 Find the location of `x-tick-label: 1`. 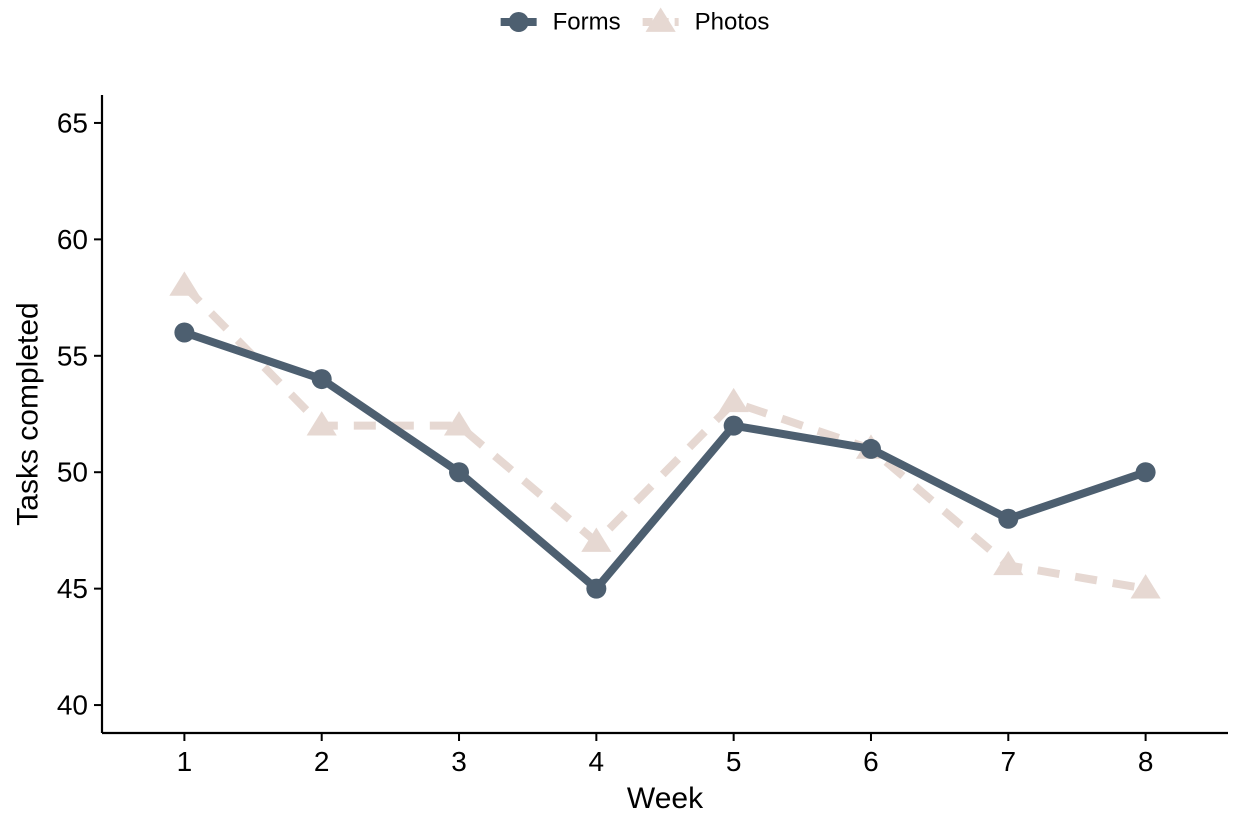

x-tick-label: 1 is located at coordinates (185, 761).